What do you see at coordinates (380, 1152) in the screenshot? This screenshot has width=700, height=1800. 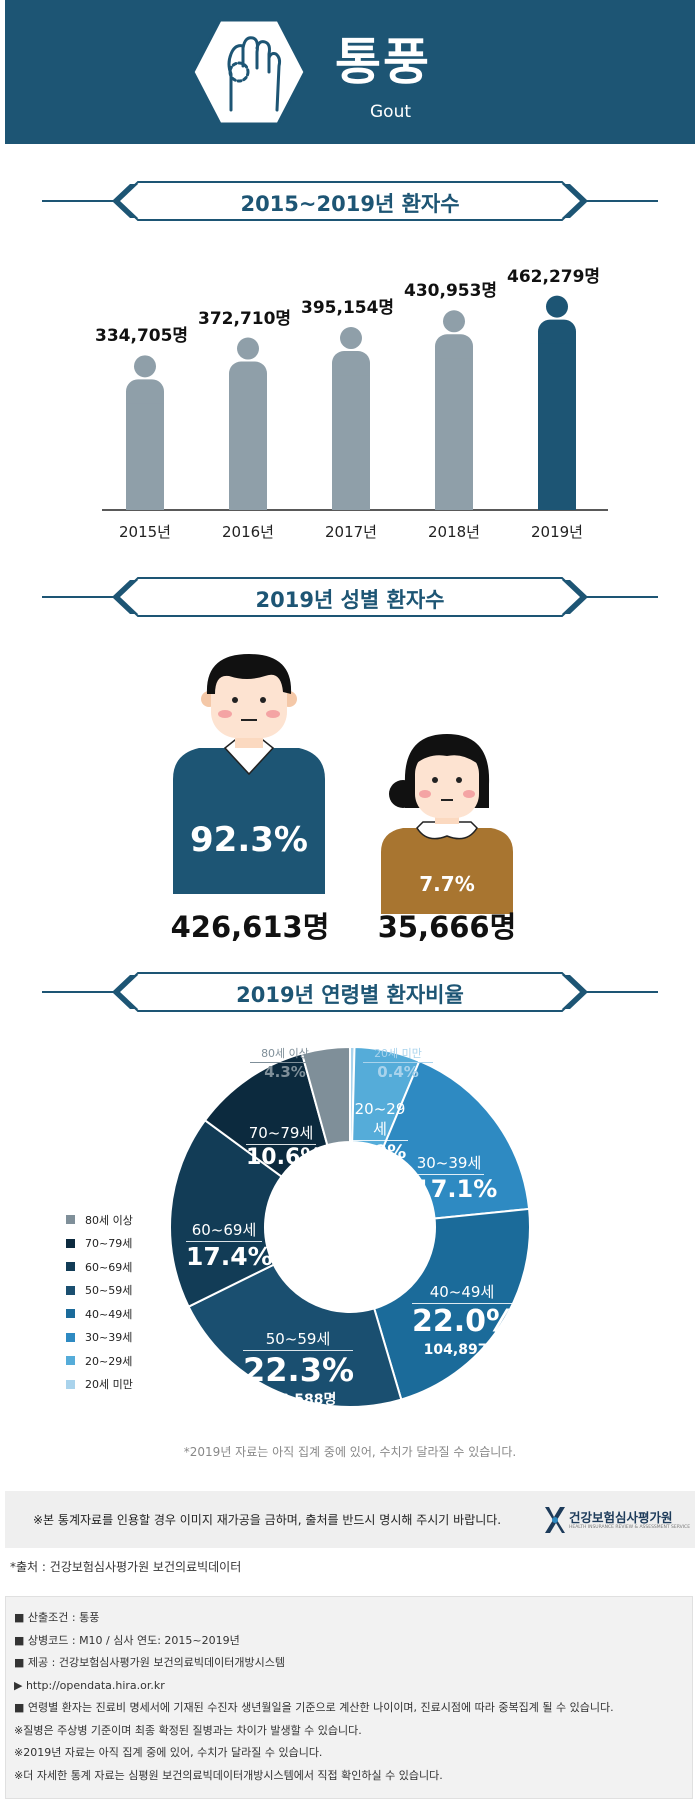 I see `percent-label: 5.9%` at bounding box center [380, 1152].